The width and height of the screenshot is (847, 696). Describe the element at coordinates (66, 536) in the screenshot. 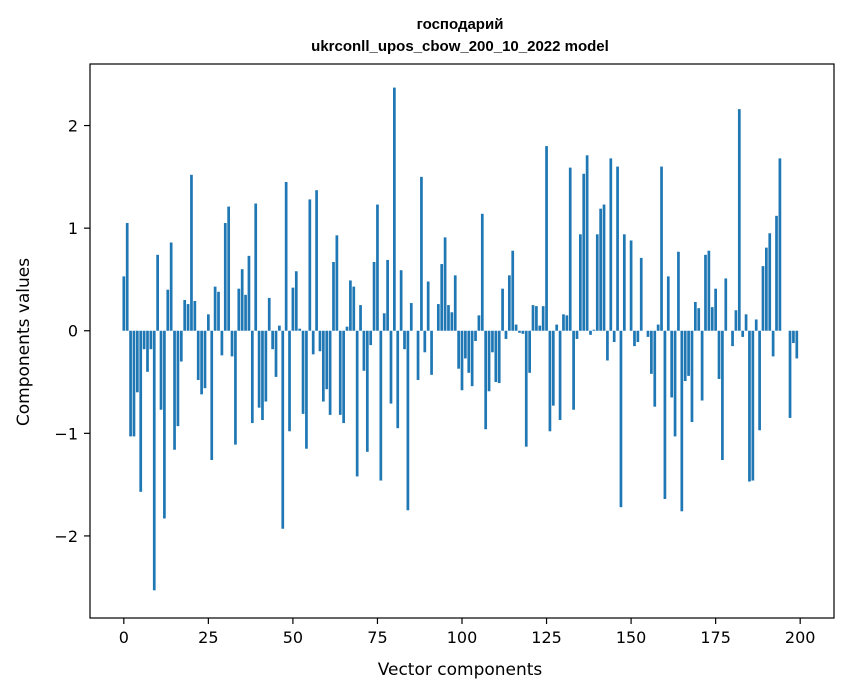

I see `y-tick-label: −2` at that location.